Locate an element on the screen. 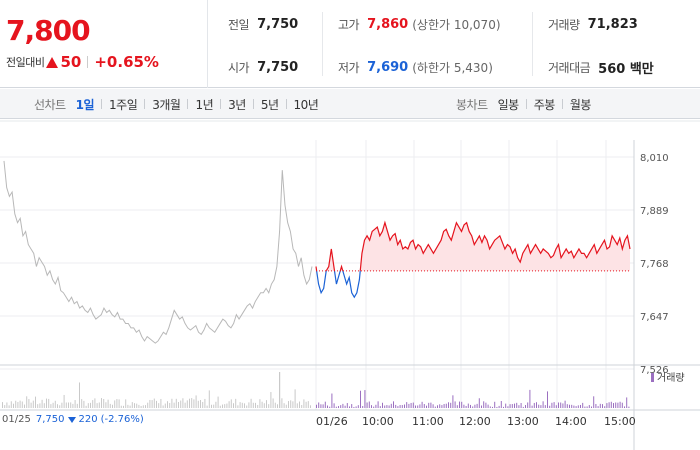  x-tick-label: 15:00 is located at coordinates (620, 421).